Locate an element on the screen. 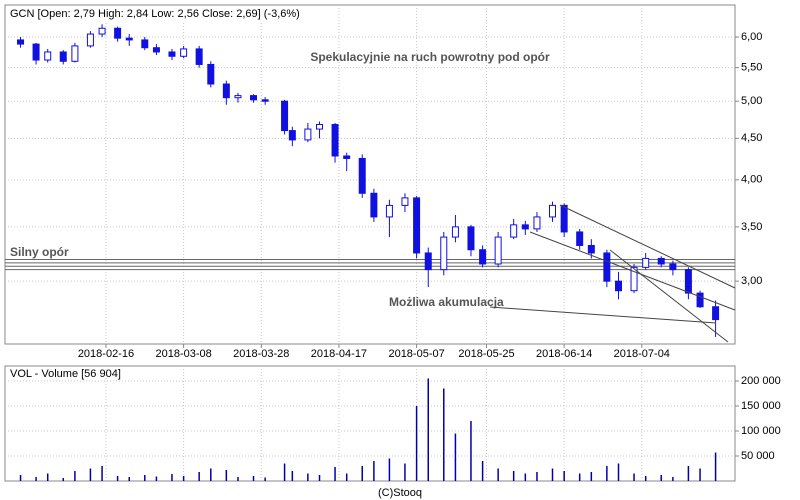  annotation: Spekulacyjnie na ruch powrotny pod opór is located at coordinates (430, 57).